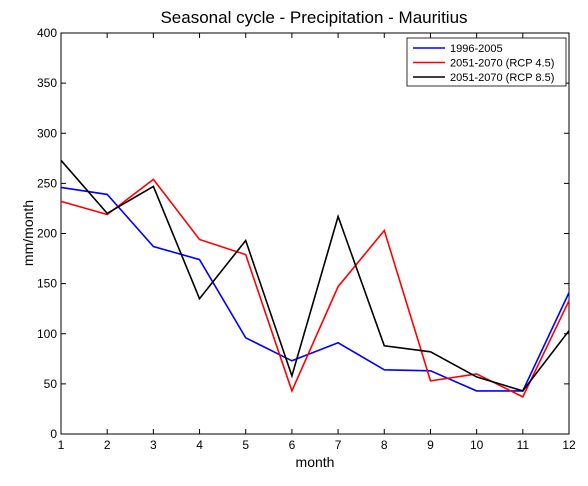 The width and height of the screenshot is (588, 486). I want to click on y-tick-label: 250, so click(47, 183).